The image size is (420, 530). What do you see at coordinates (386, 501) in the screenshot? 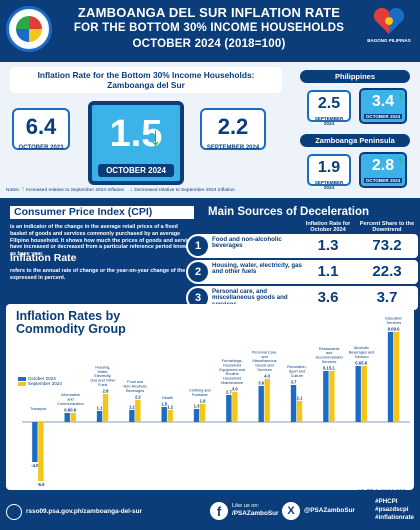
I see `hashtag: #PHCPI` at bounding box center [386, 501].